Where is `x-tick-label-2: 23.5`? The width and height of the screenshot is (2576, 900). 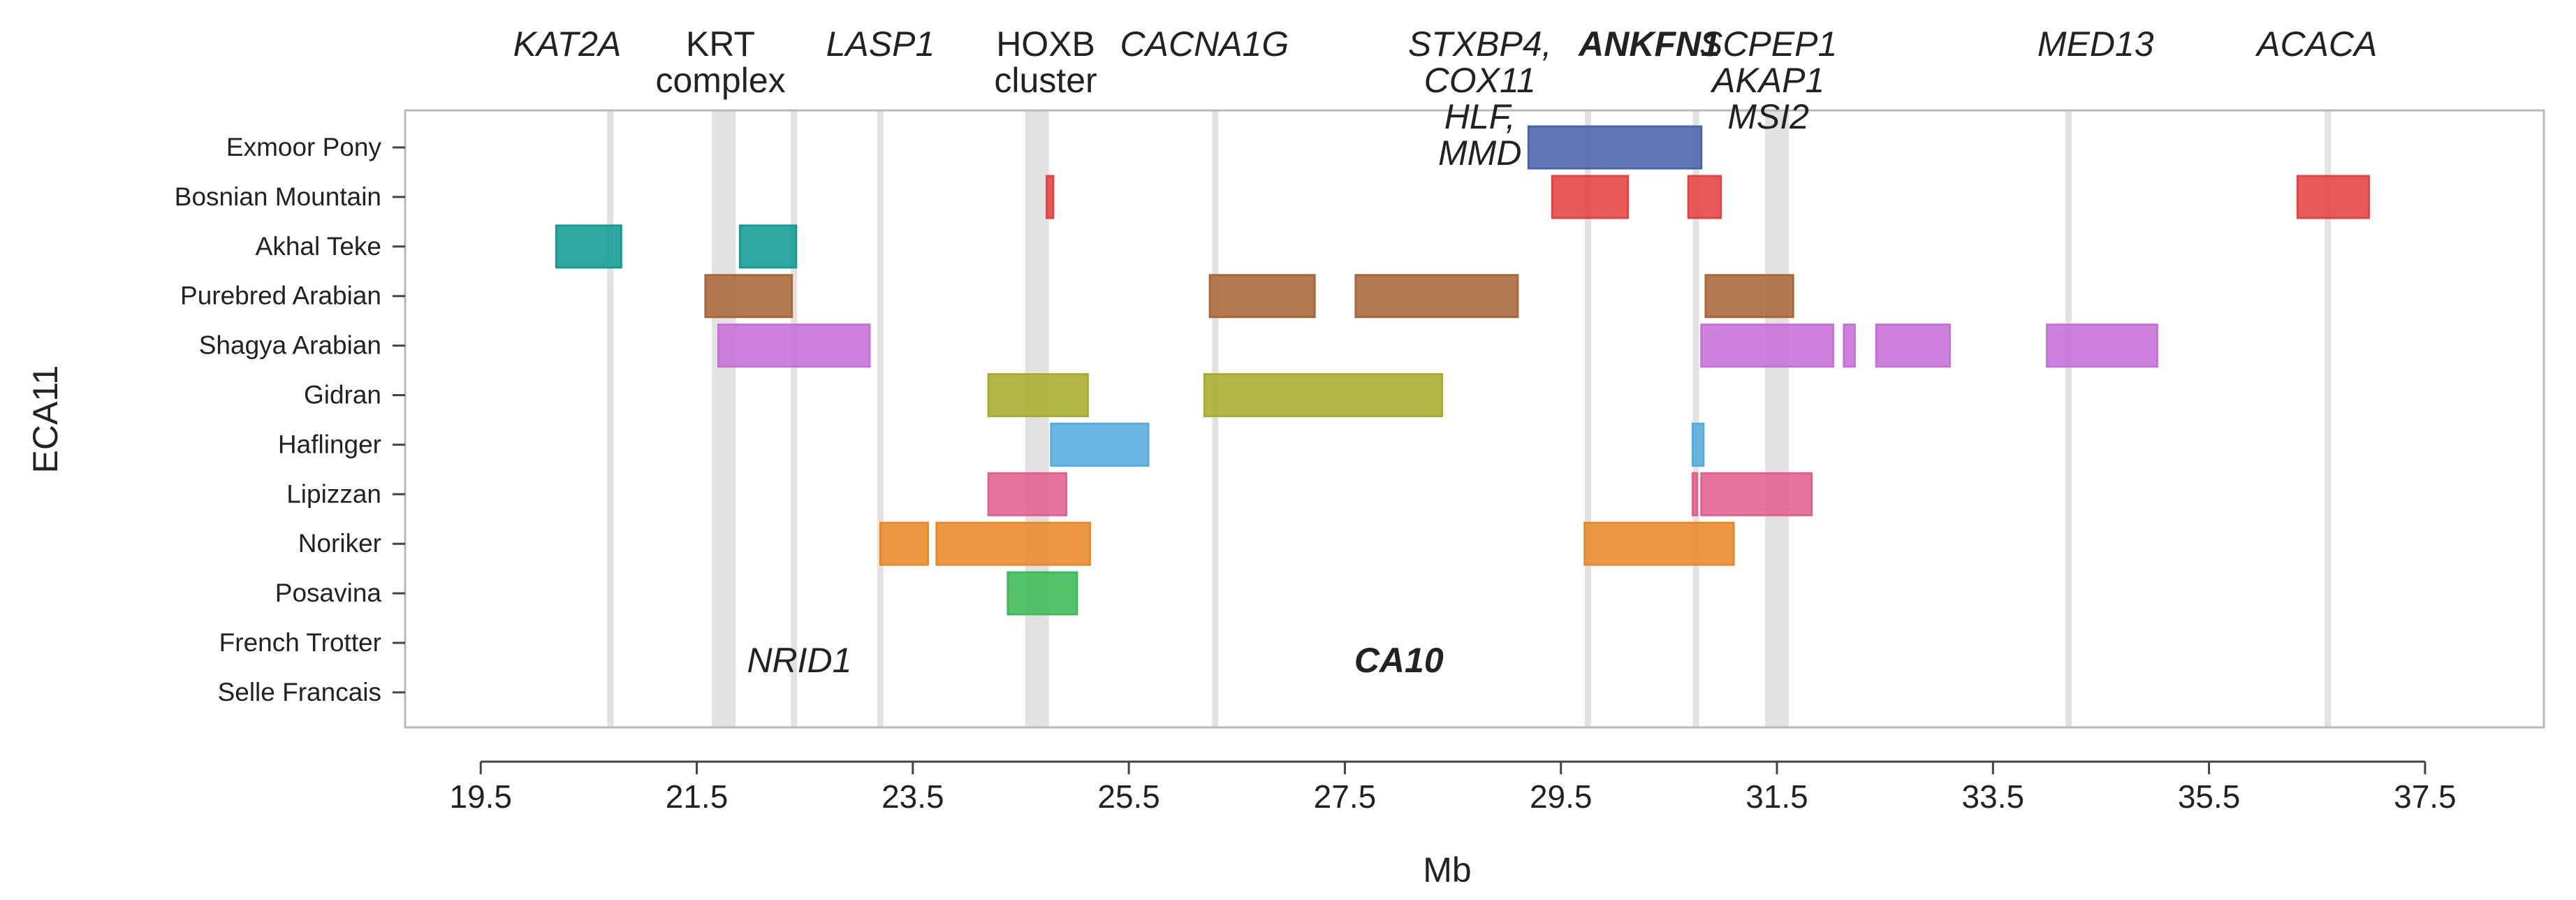
x-tick-label-2: 23.5 is located at coordinates (912, 796).